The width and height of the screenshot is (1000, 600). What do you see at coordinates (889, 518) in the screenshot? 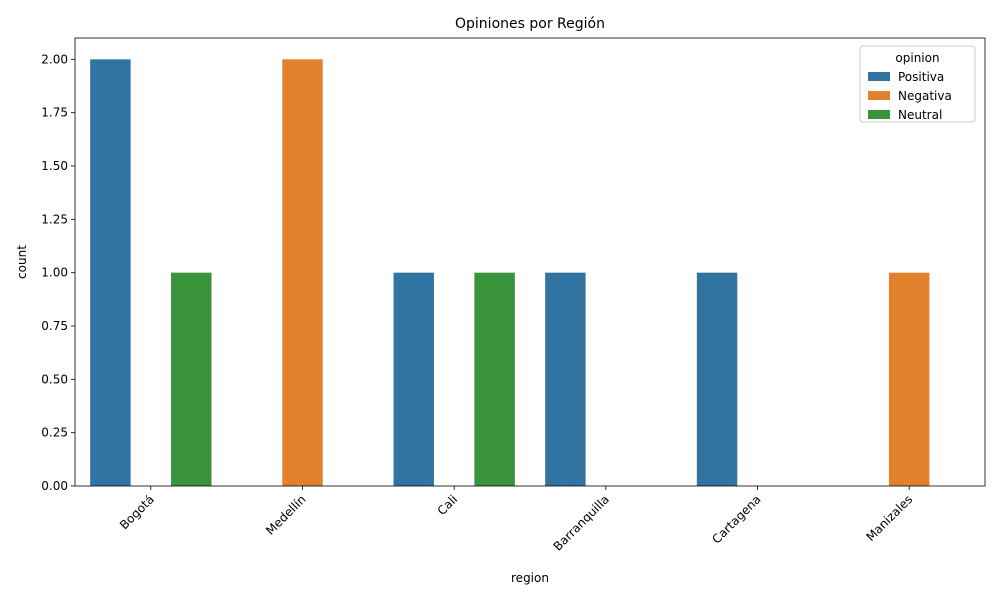
I see `x-tick-label: Manizales` at bounding box center [889, 518].